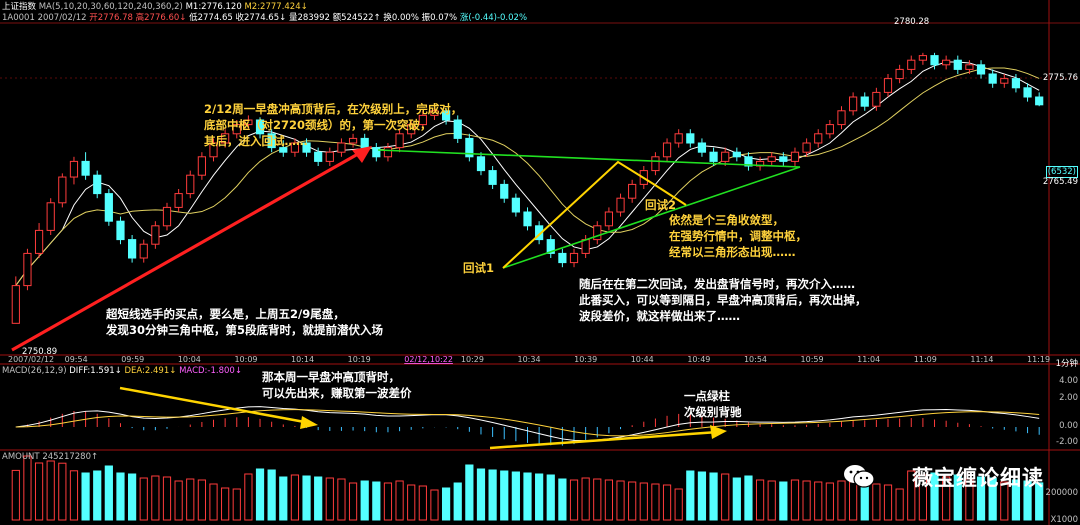 This screenshot has width=1080, height=525. Describe the element at coordinates (479, 268) in the screenshot. I see `annotation-test1: 回试1` at that location.